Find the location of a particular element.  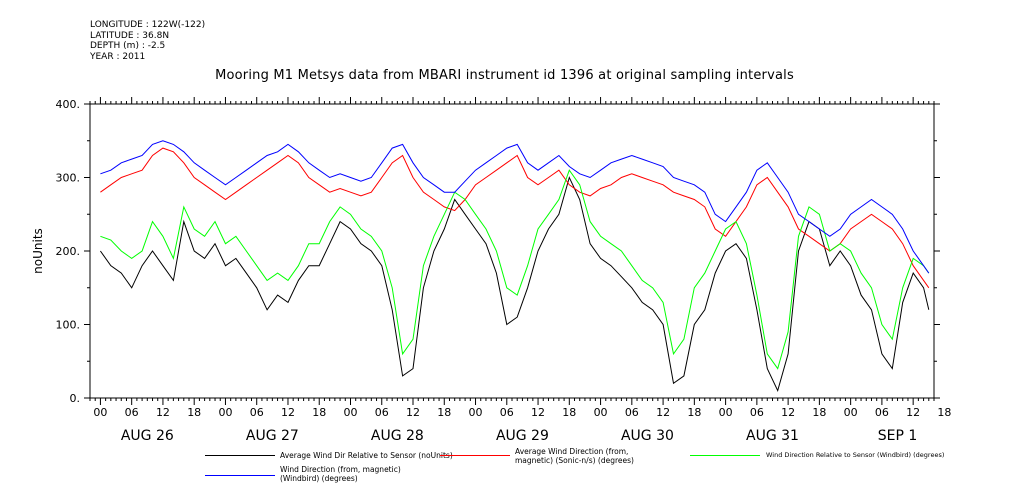

x-date-label: AUG 28 is located at coordinates (397, 436).